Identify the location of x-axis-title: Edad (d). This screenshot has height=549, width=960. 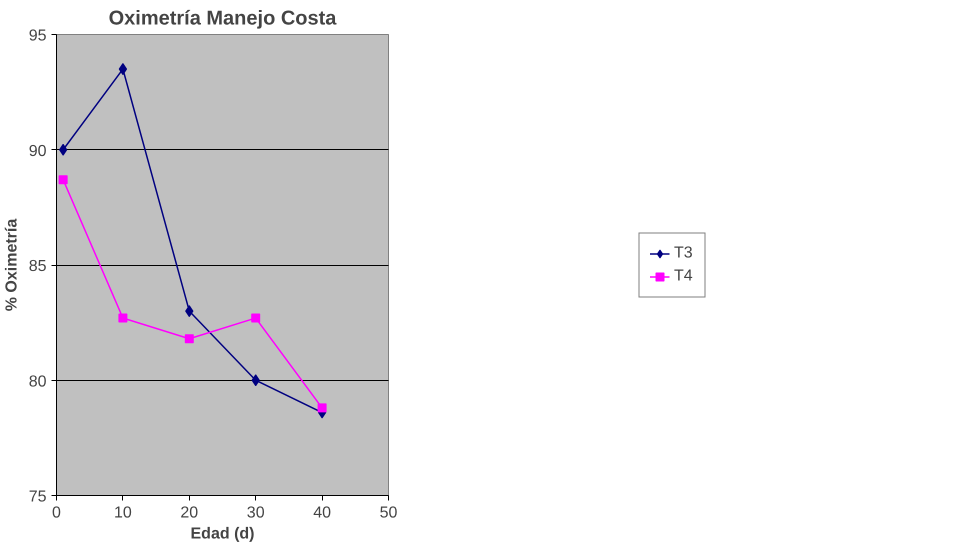
(222, 534).